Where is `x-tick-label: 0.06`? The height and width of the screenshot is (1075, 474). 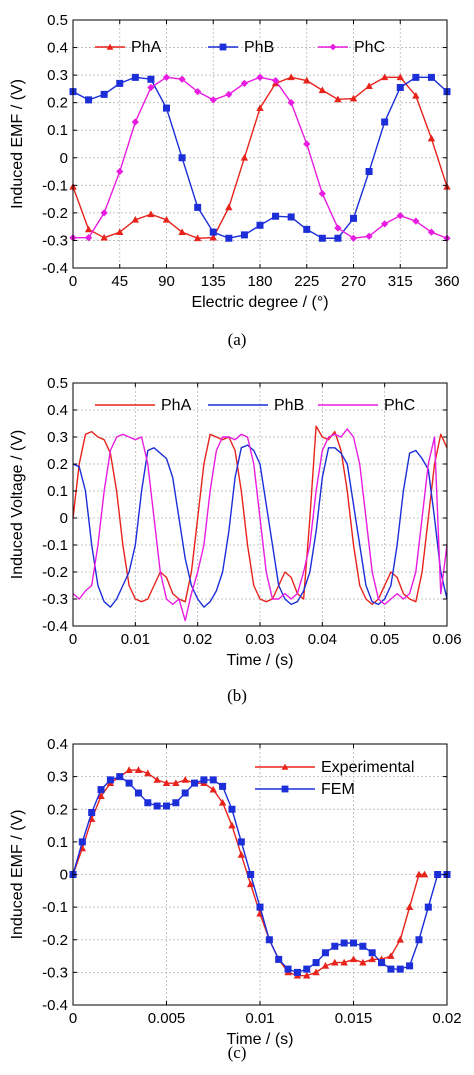 x-tick-label: 0.06 is located at coordinates (446, 639).